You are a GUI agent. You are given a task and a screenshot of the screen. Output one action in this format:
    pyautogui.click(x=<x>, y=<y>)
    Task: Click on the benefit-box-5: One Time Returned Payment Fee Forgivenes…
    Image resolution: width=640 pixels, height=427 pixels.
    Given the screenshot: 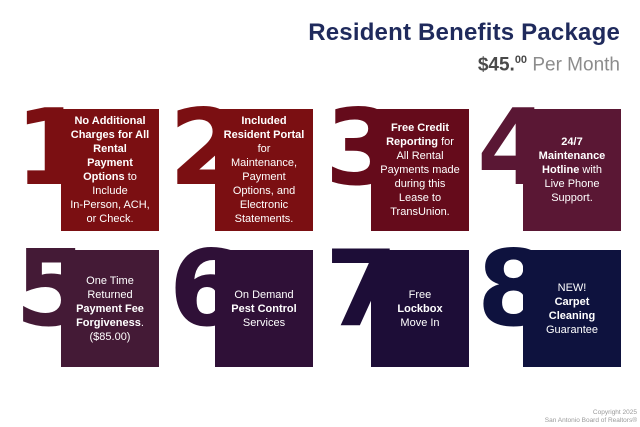 What is the action you would take?
    pyautogui.click(x=110, y=308)
    